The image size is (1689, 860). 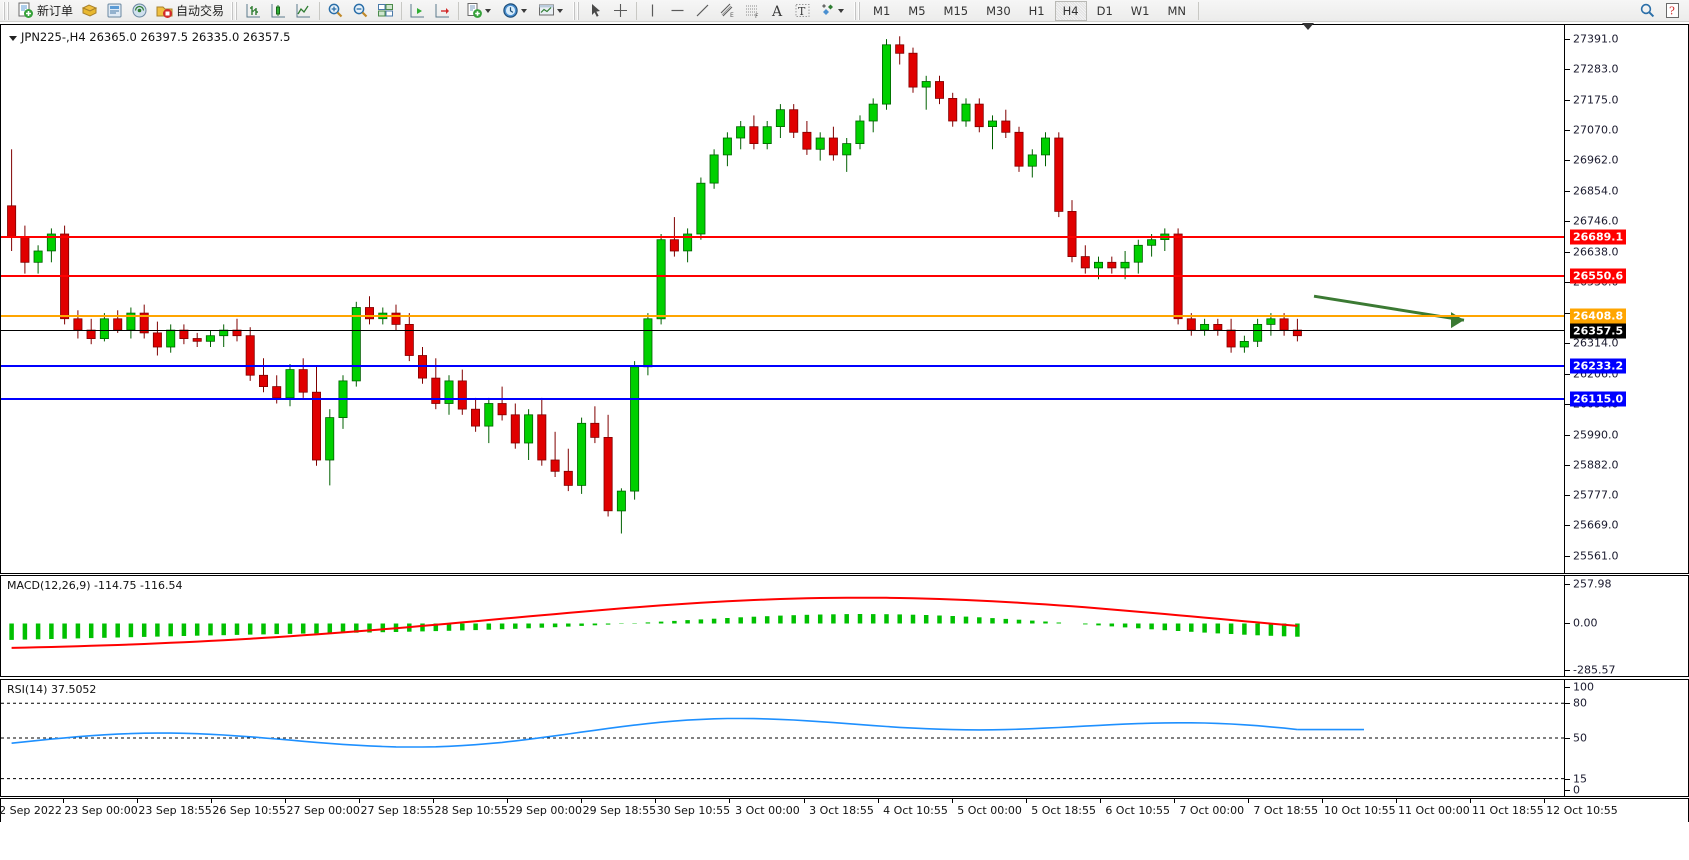 What do you see at coordinates (752, 11) in the screenshot?
I see `fibonacci-button: F` at bounding box center [752, 11].